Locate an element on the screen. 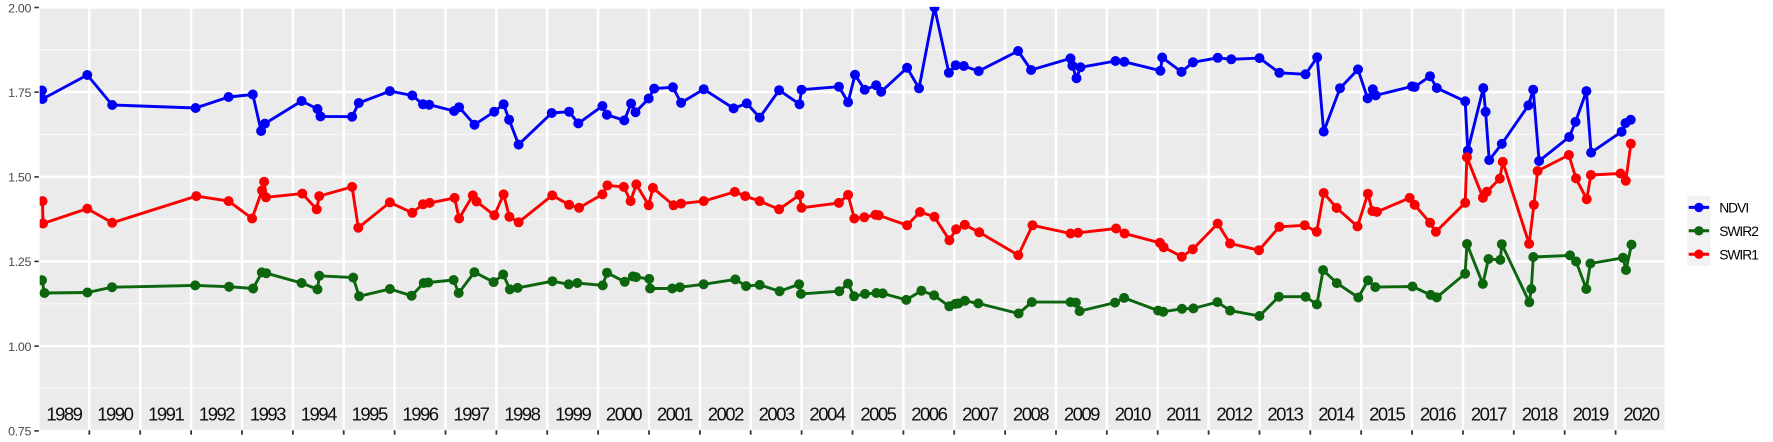 Image resolution: width=1773 pixels, height=442 pixels. svg-text: 1.75 is located at coordinates (19, 93).